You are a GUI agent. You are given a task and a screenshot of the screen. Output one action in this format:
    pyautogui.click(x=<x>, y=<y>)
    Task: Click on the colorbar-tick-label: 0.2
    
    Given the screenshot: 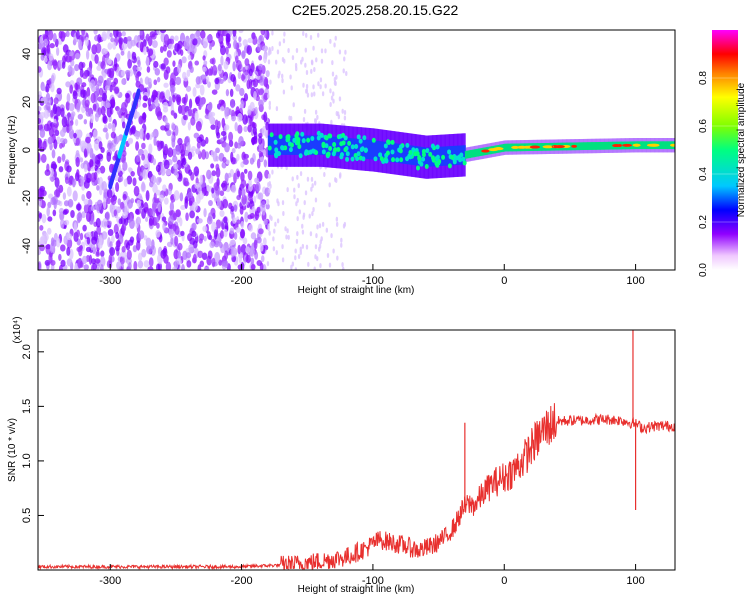 What is the action you would take?
    pyautogui.click(x=703, y=222)
    